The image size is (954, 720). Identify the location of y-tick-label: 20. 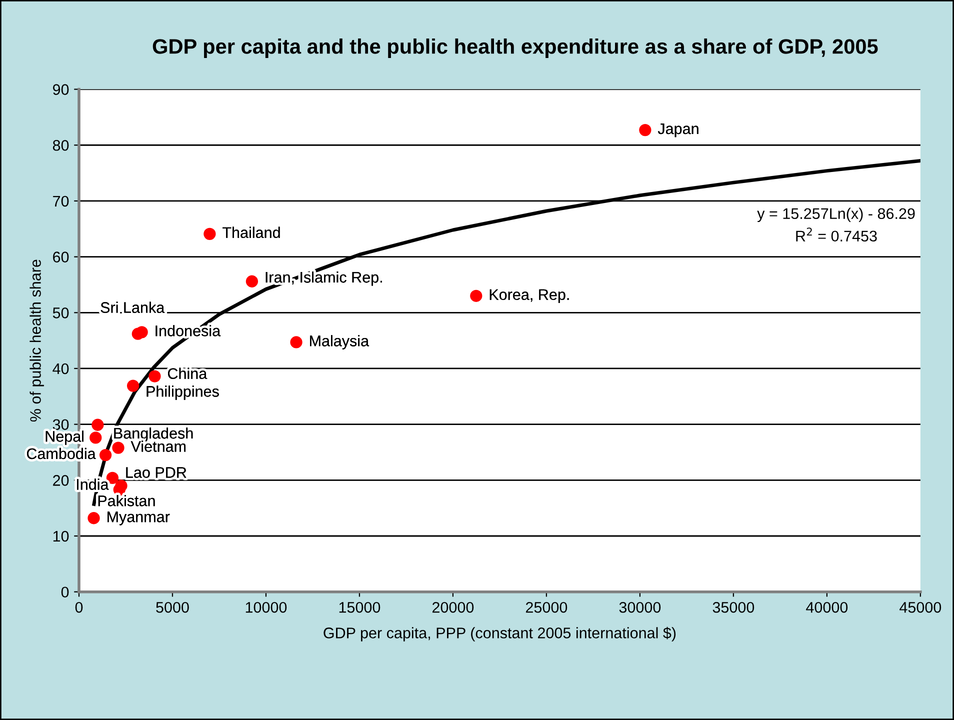
(61, 480).